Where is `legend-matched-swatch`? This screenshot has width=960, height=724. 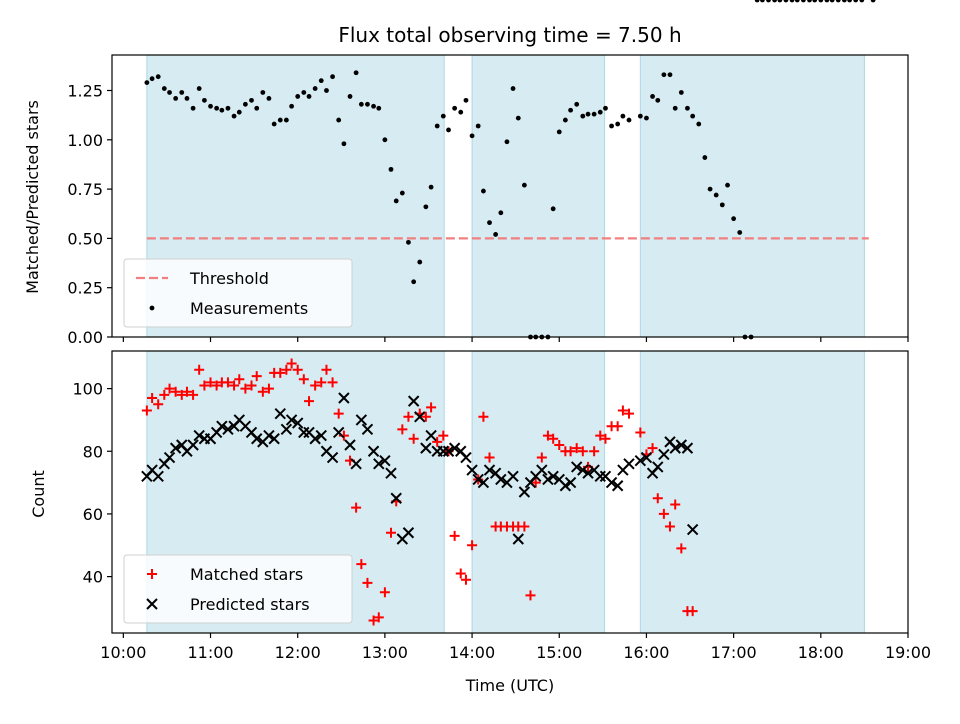
legend-matched-swatch is located at coordinates (152, 574).